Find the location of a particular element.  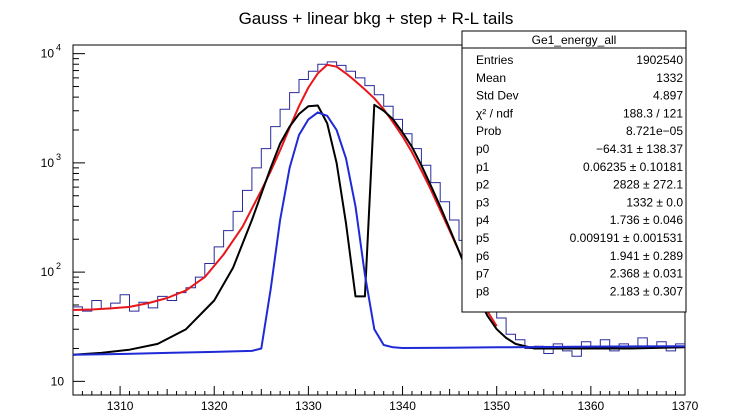

stats-value: 1902540 is located at coordinates (659, 60).